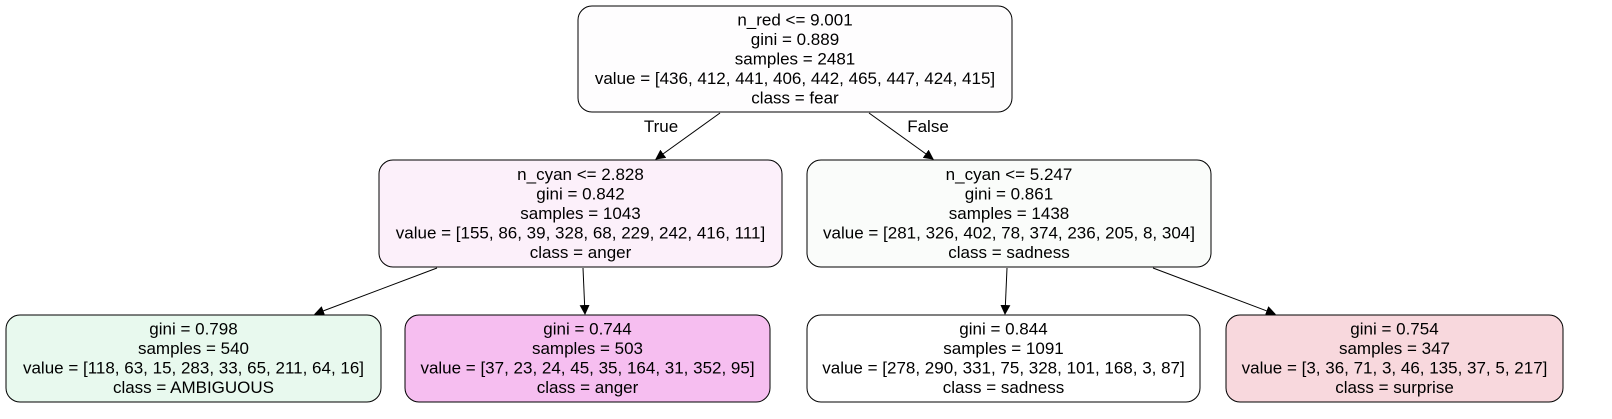 The height and width of the screenshot is (419, 1612). Describe the element at coordinates (193, 387) in the screenshot. I see `node-line: class = AMBIGUOUS` at that location.